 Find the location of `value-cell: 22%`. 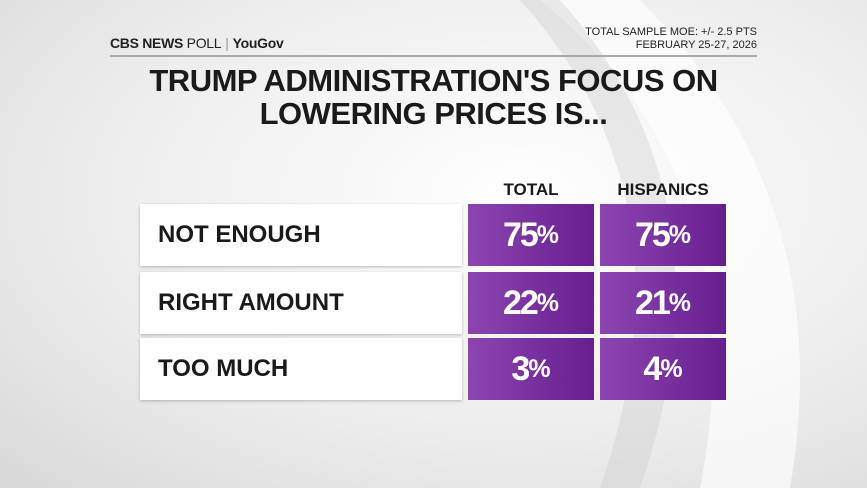

value-cell: 22% is located at coordinates (531, 303).